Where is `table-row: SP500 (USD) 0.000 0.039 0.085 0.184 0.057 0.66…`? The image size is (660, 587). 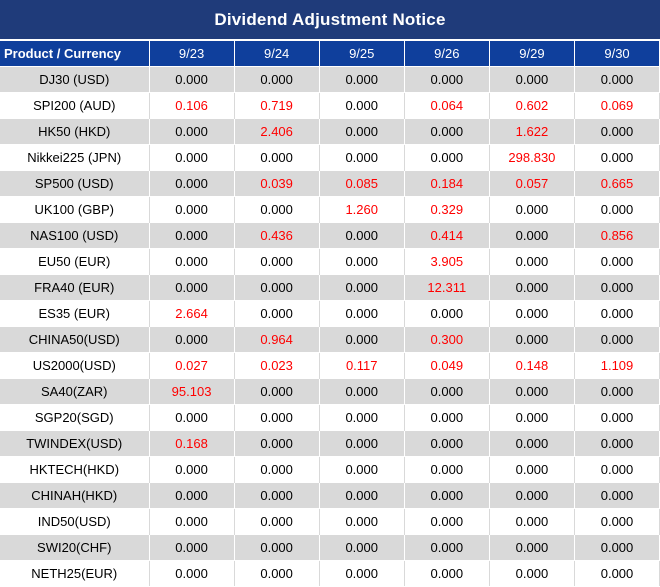 table-row: SP500 (USD) 0.000 0.039 0.085 0.184 0.057 0.66… is located at coordinates (330, 183).